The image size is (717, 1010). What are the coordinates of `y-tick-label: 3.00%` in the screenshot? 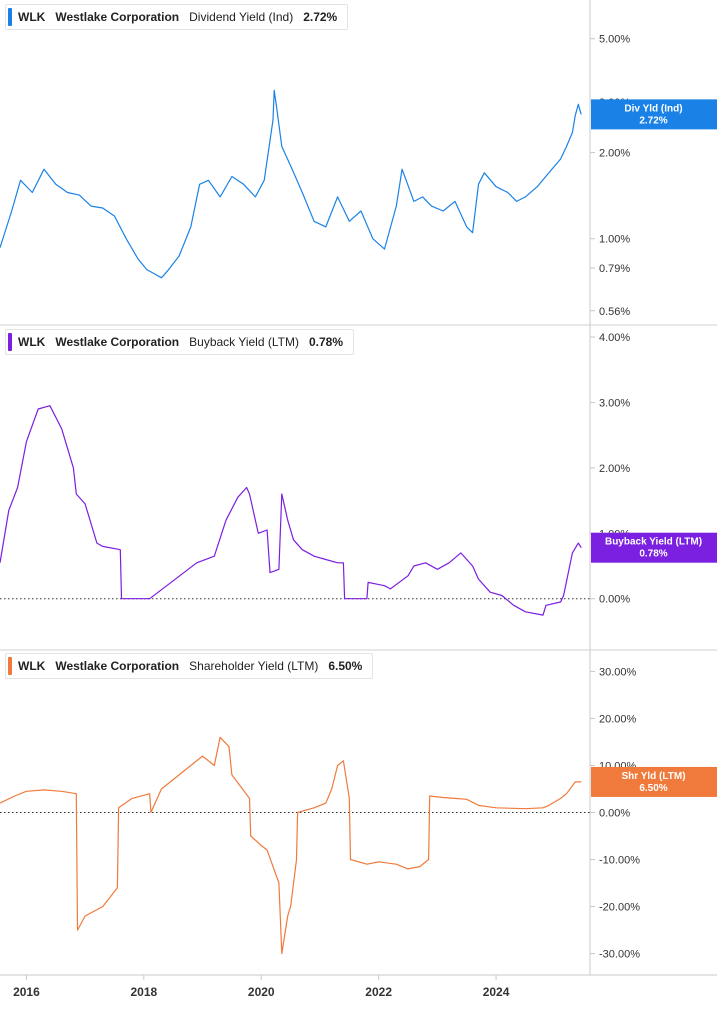 It's located at (614, 403).